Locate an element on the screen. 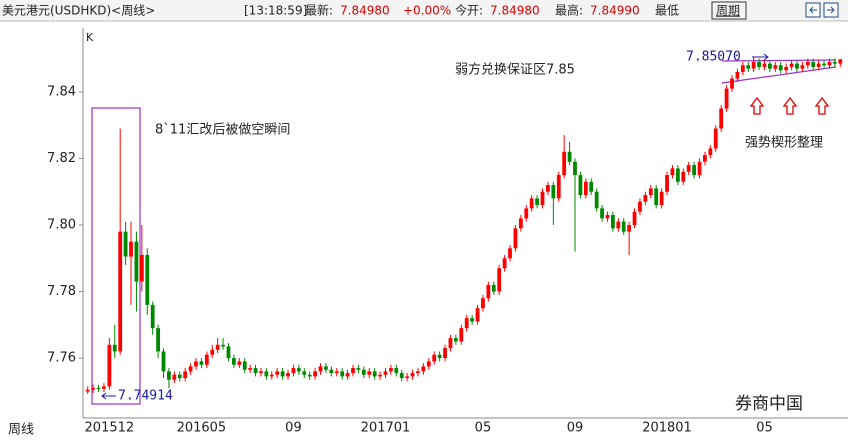 The height and width of the screenshot is (441, 848). header-open: 7.84980 is located at coordinates (515, 11).